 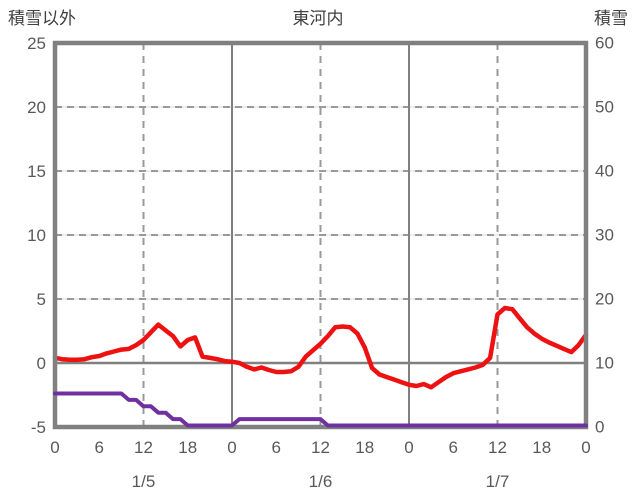 I want to click on left-axis-title: 積雪以外, so click(x=42, y=18).